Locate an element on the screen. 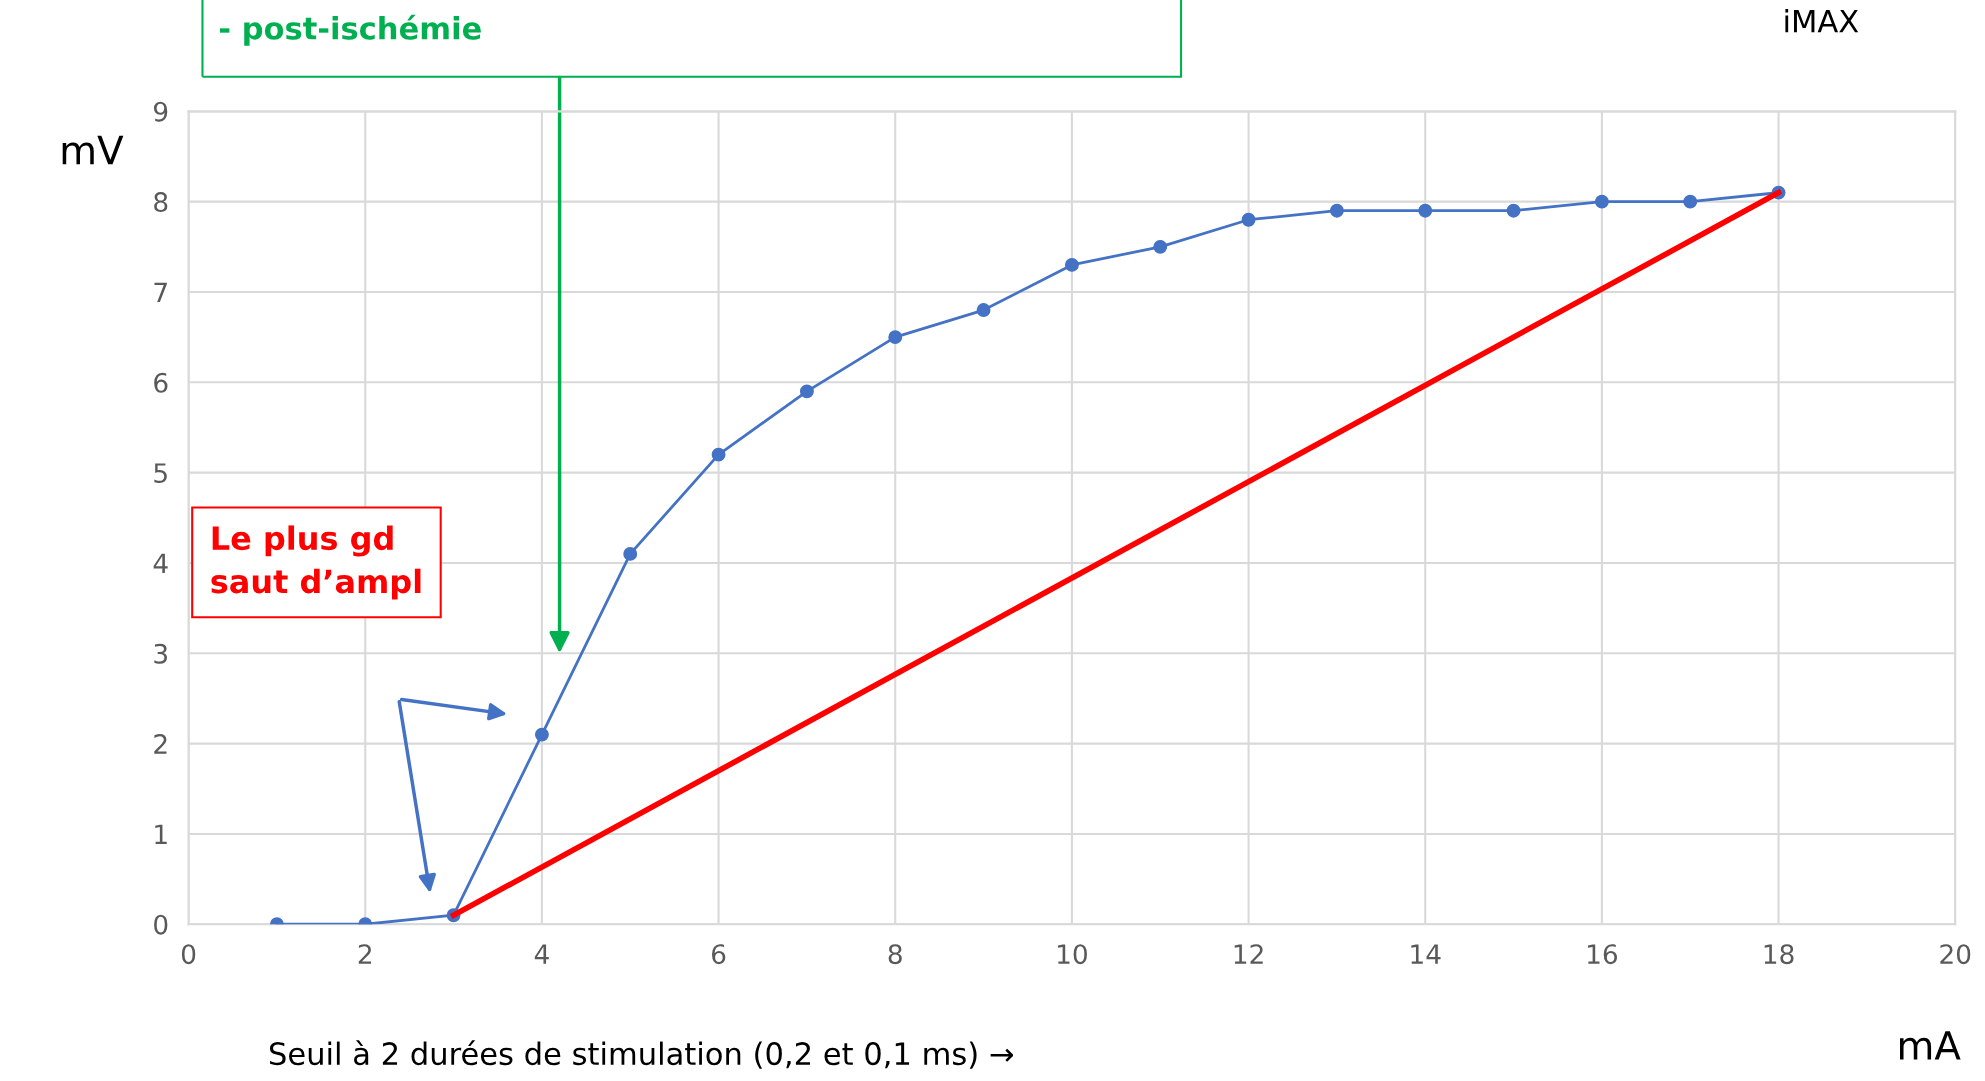 This screenshot has width=1985, height=1081. text: - post-ischémie is located at coordinates (350, 30).